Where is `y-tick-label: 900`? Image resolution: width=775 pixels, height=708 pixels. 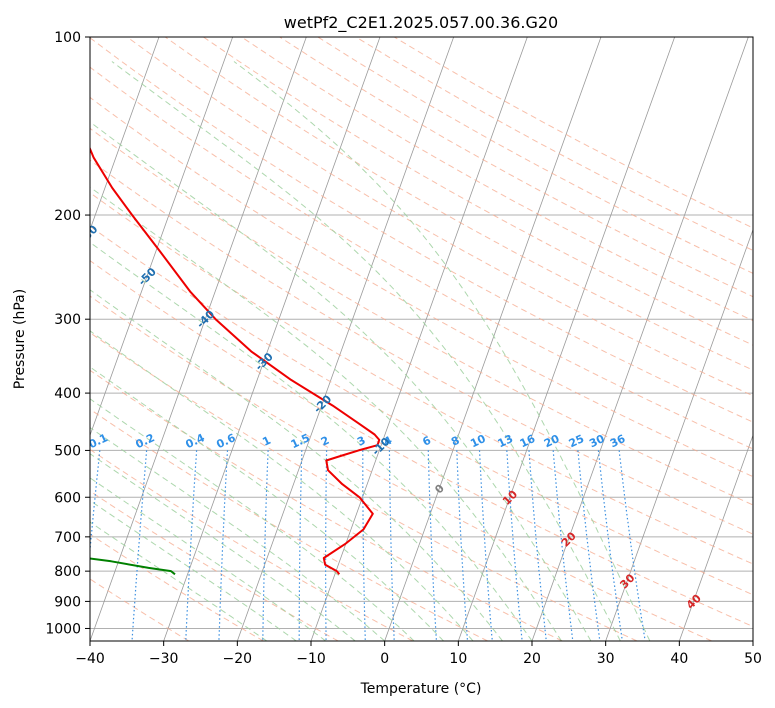
y-tick-label: 900 is located at coordinates (67, 602).